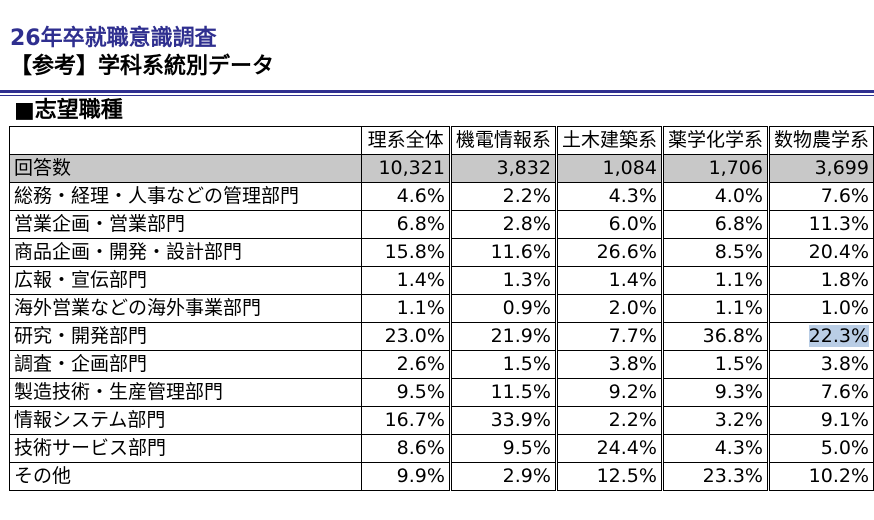 The image size is (874, 520). Describe the element at coordinates (714, 140) in the screenshot. I see `column-header: 薬学化学系` at that location.